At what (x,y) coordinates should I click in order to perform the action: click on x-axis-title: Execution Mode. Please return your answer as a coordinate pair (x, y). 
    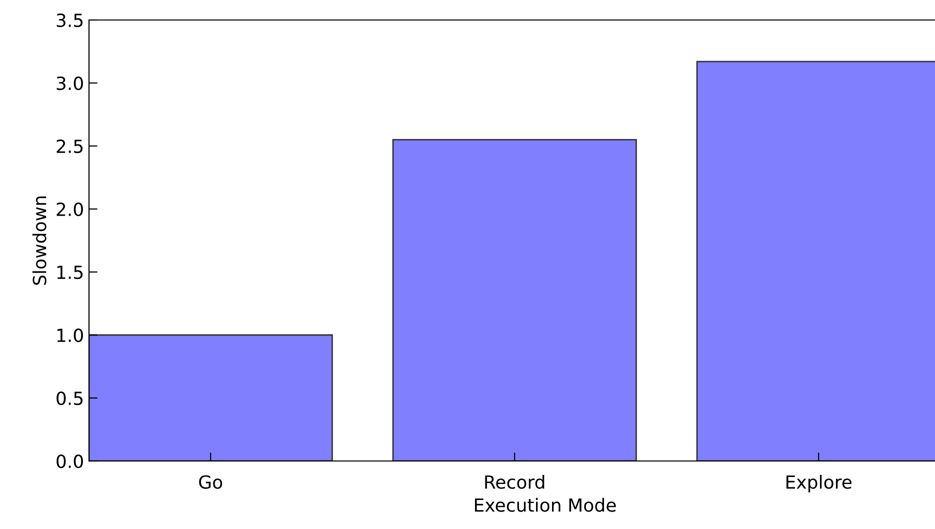
    Looking at the image, I should click on (545, 505).